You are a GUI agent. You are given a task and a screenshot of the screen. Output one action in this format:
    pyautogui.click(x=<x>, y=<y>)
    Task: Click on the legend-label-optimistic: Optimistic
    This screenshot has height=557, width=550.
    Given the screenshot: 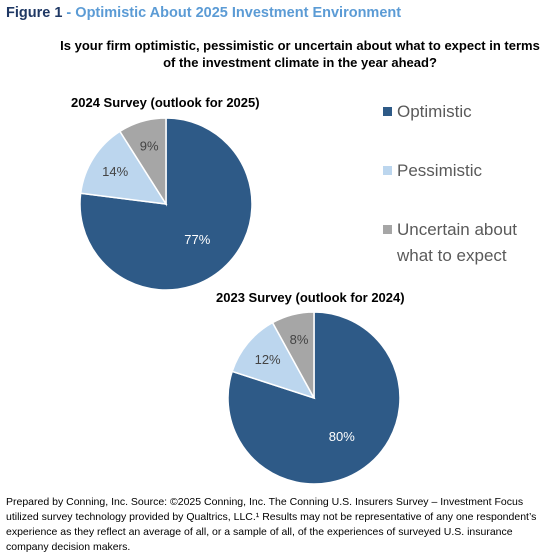 What is the action you would take?
    pyautogui.click(x=434, y=111)
    